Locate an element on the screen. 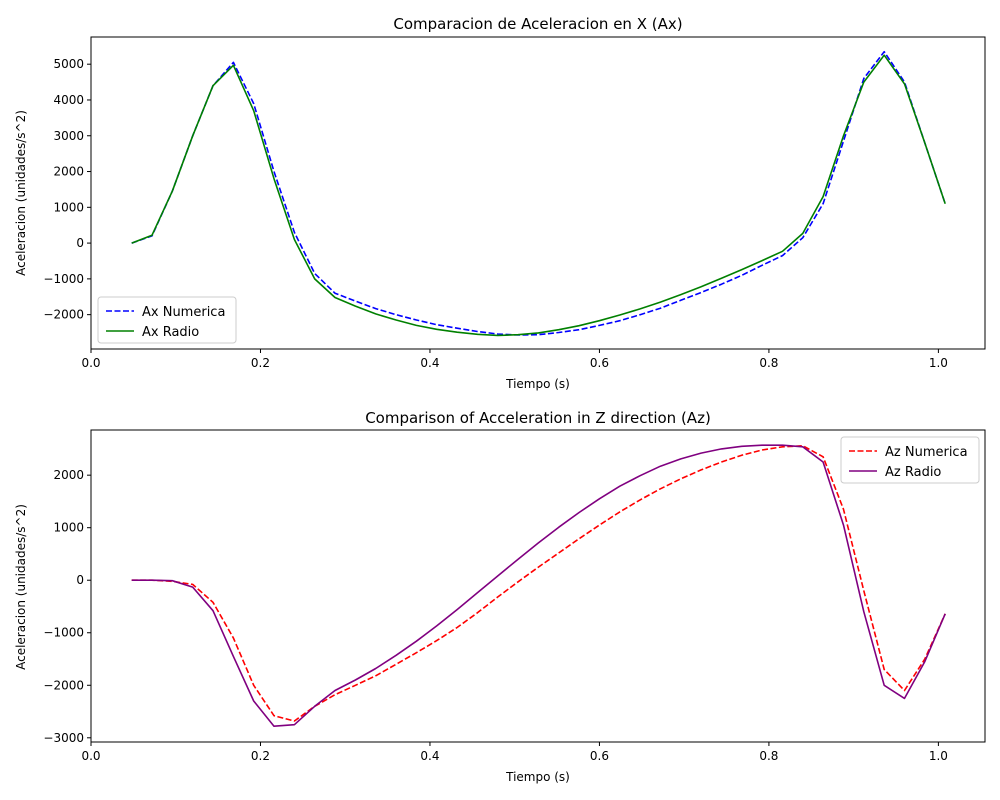 Image resolution: width=1000 pixels, height=800 pixels. legend-label: Az Radio is located at coordinates (913, 472).